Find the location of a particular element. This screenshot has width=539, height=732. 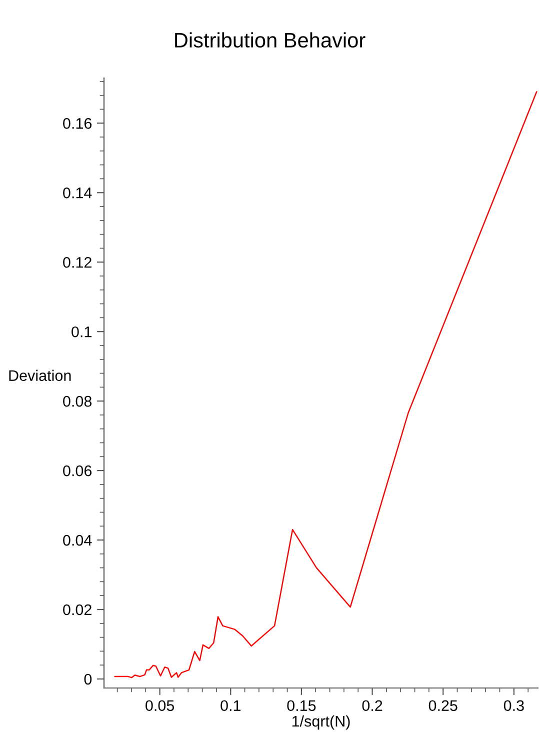

x-tick-label: 0.2 is located at coordinates (372, 706).